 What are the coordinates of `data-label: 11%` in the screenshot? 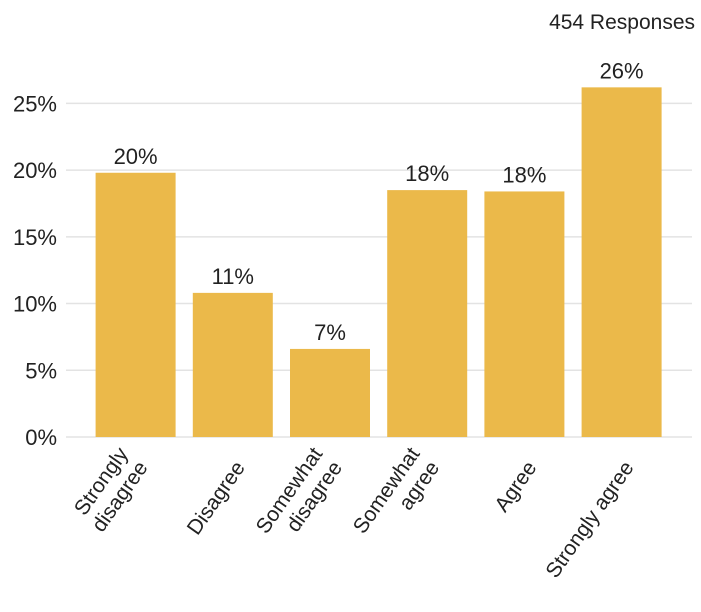 It's located at (233, 276).